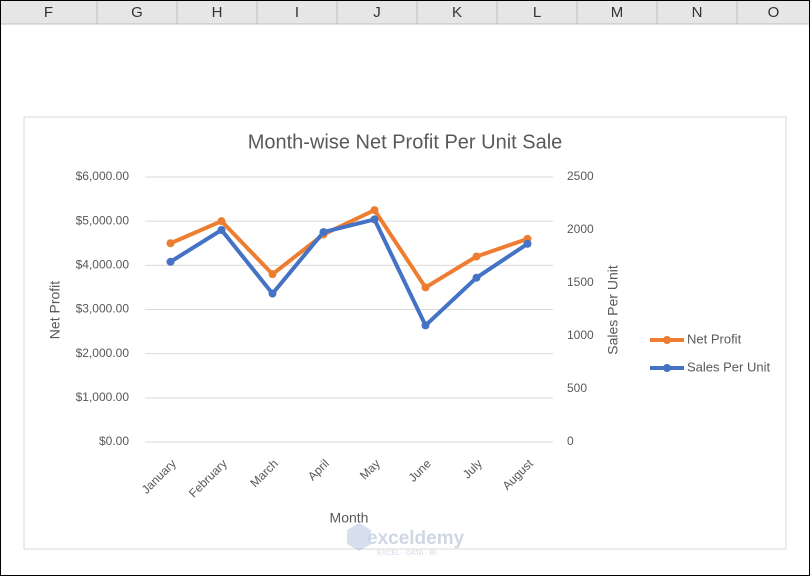 The height and width of the screenshot is (576, 810). Describe the element at coordinates (405, 142) in the screenshot. I see `chart-title: Month-wise Net Profit Per Unit Sale` at that location.